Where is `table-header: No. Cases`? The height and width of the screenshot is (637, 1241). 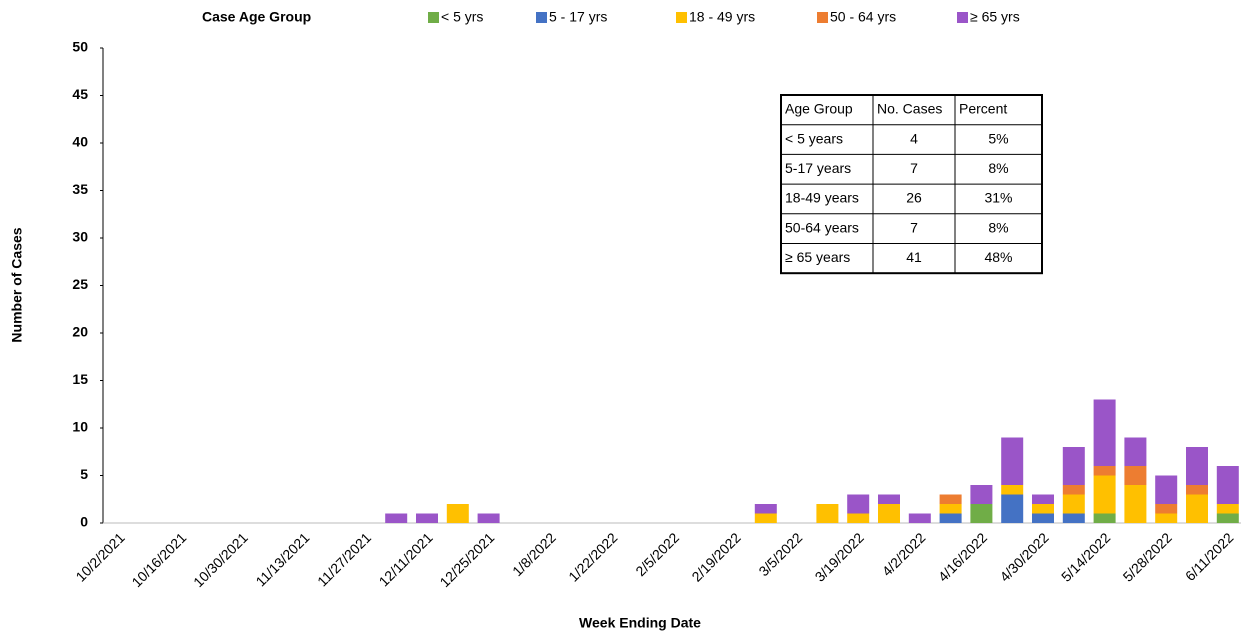 table-header: No. Cases is located at coordinates (909, 109).